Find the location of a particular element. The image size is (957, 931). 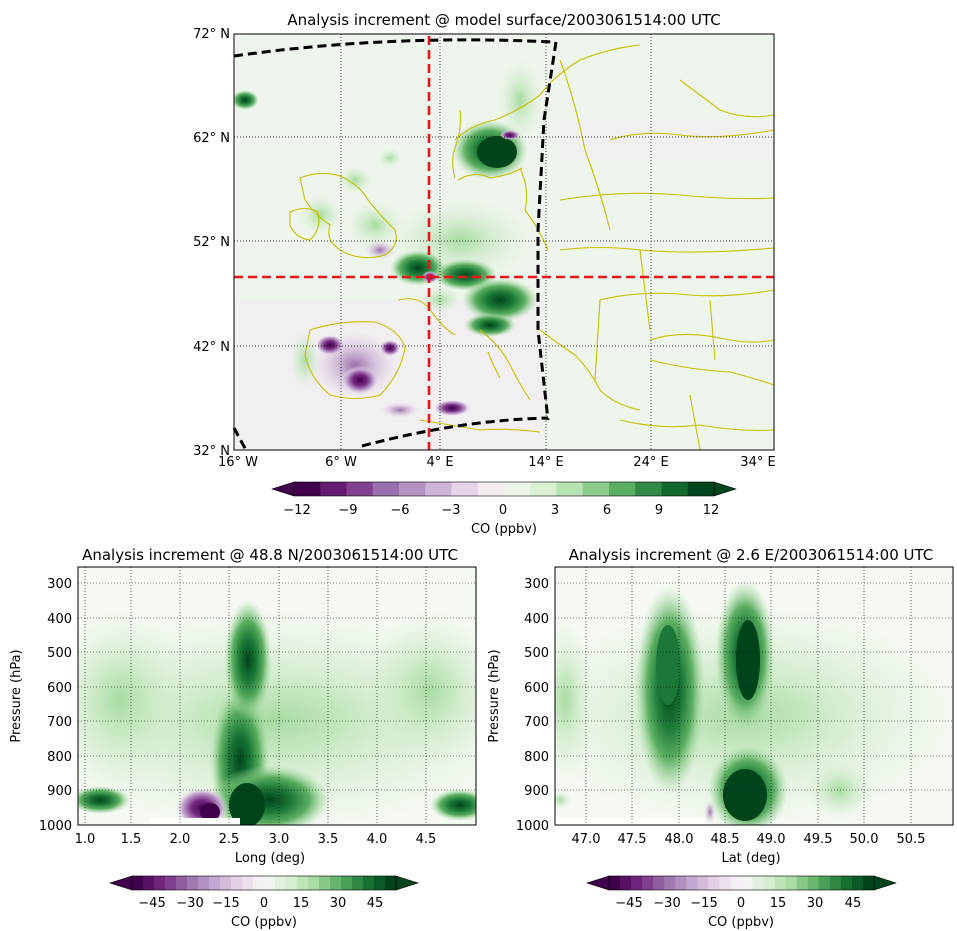

svg-text: 3.0 is located at coordinates (279, 839).